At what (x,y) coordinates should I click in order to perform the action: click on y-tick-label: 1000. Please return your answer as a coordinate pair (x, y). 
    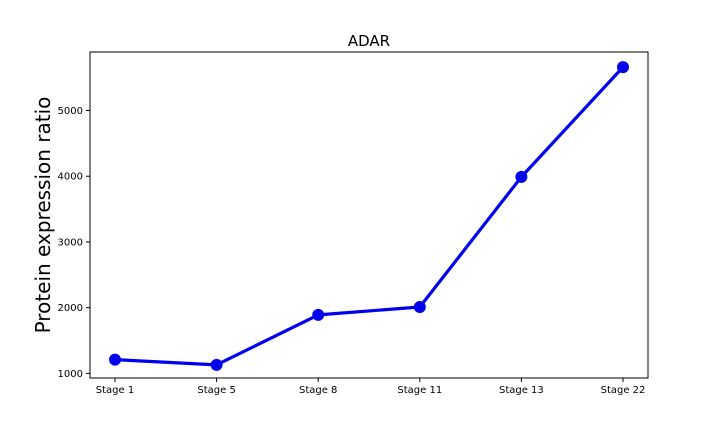
    Looking at the image, I should click on (70, 374).